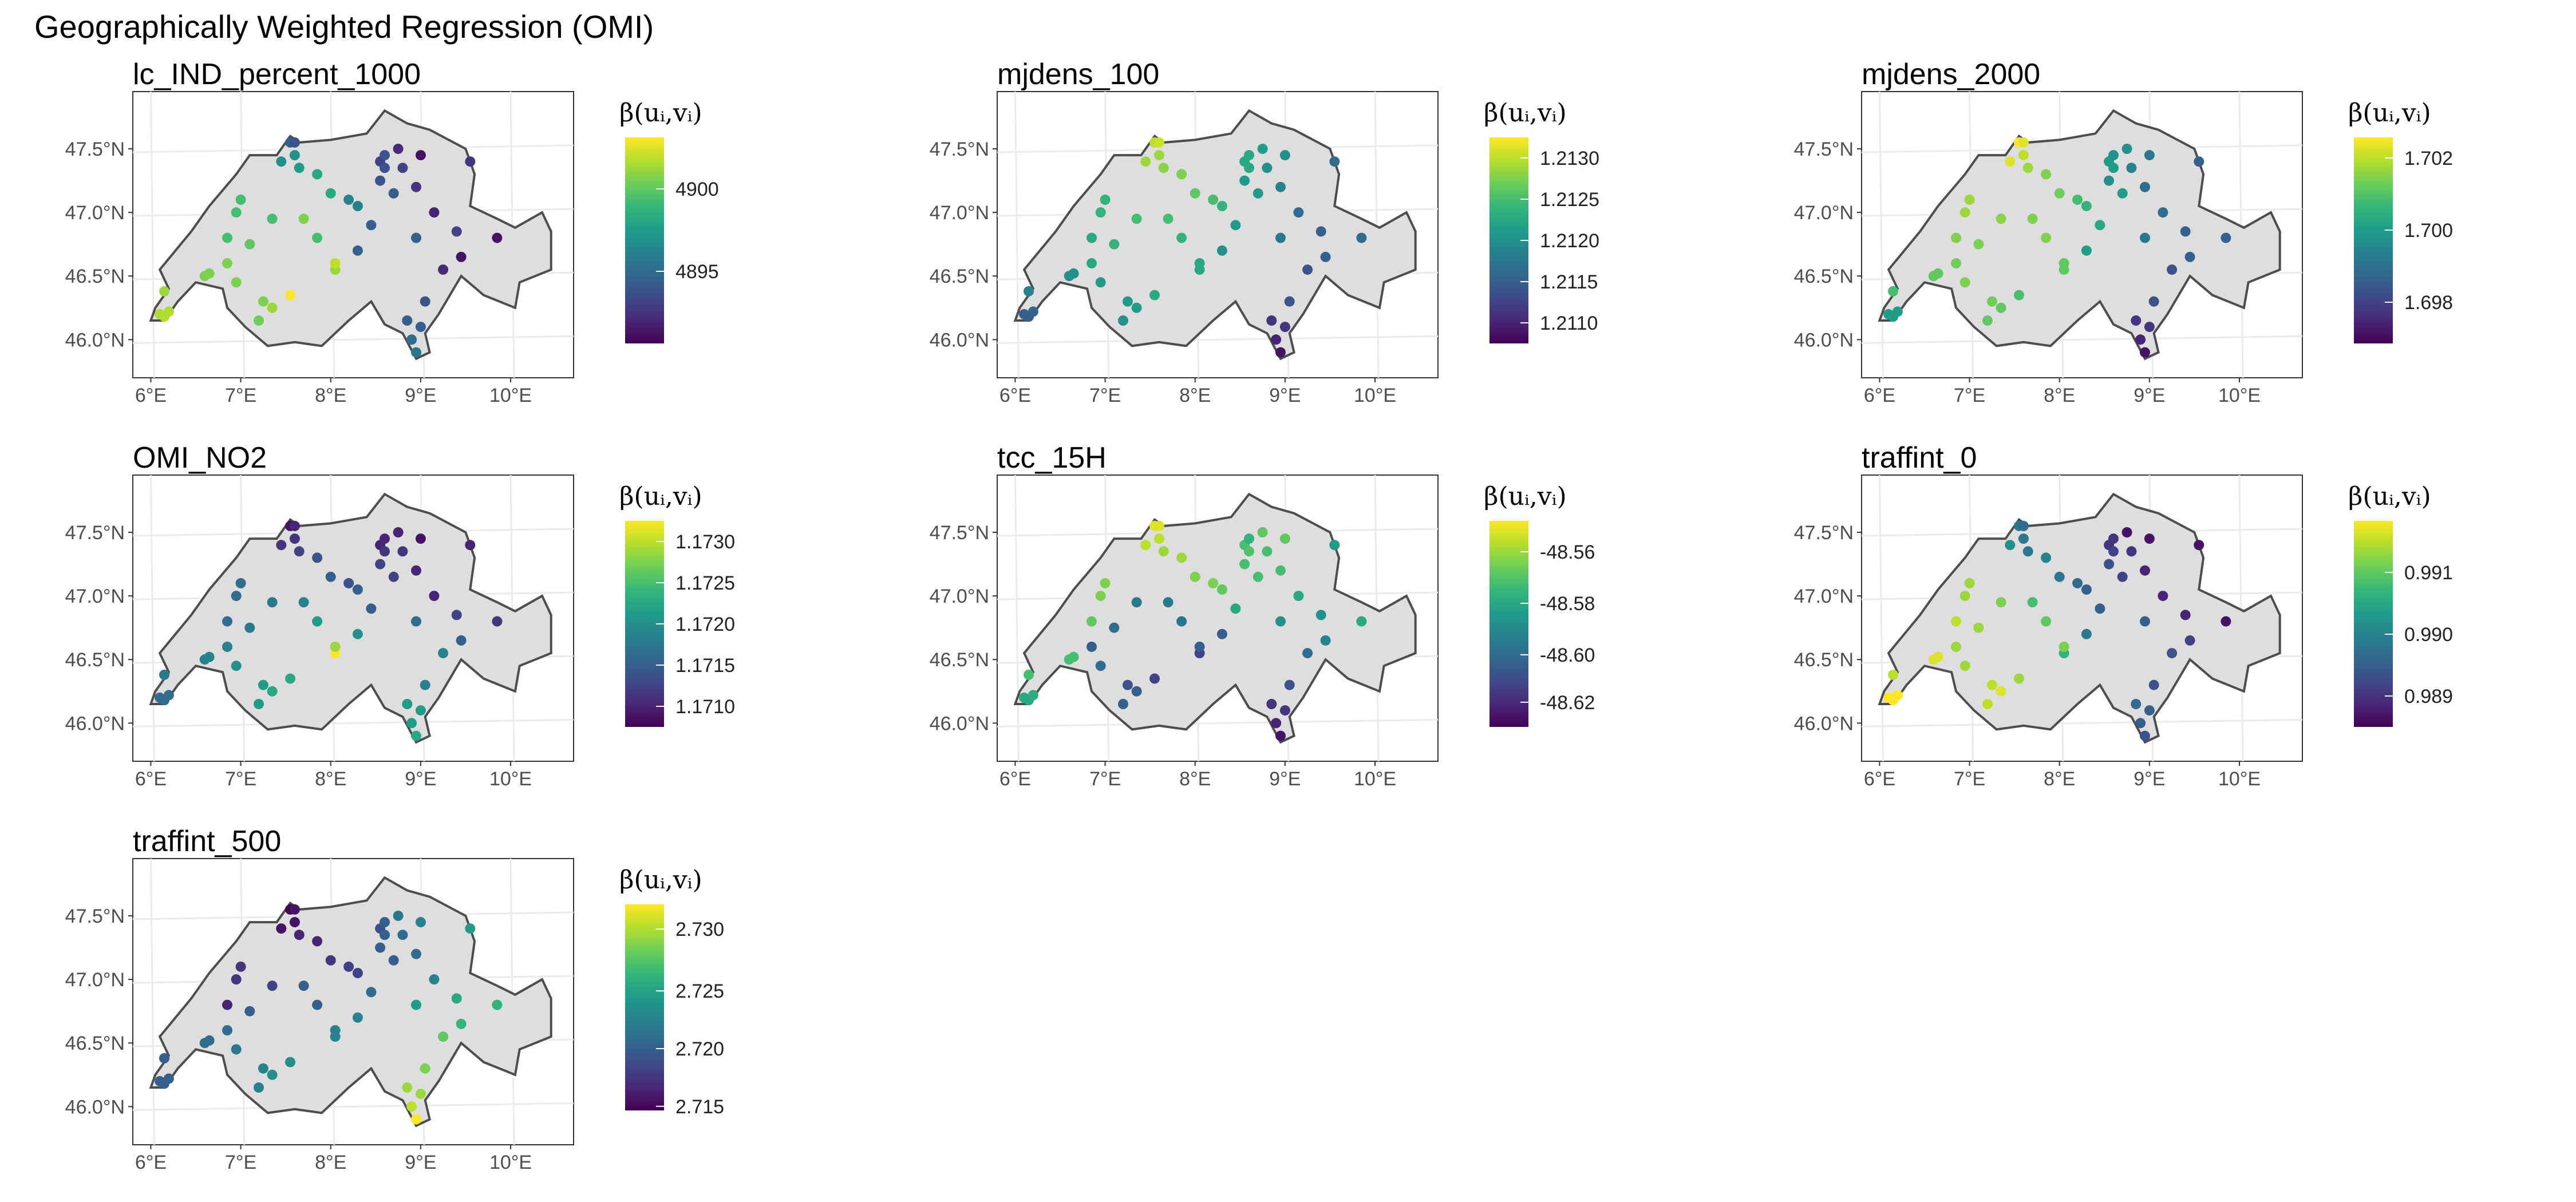  Describe the element at coordinates (1951, 74) in the screenshot. I see `panel-title: mjdens_2000` at that location.